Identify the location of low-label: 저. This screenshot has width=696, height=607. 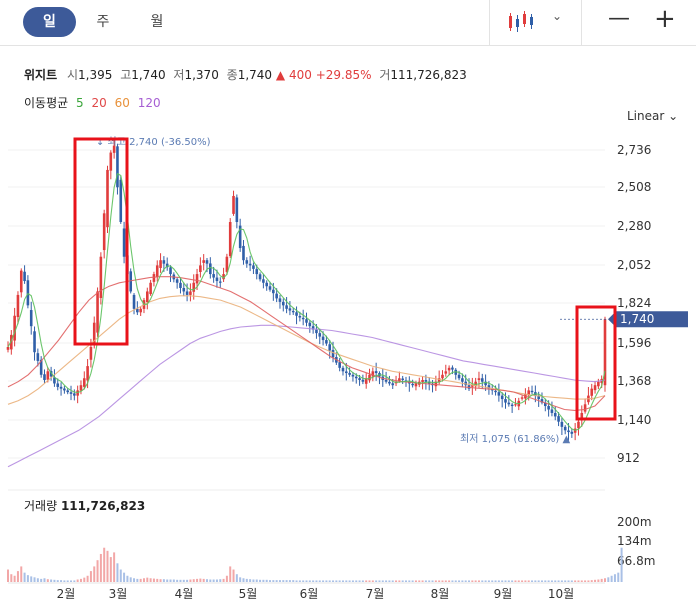
(179, 75).